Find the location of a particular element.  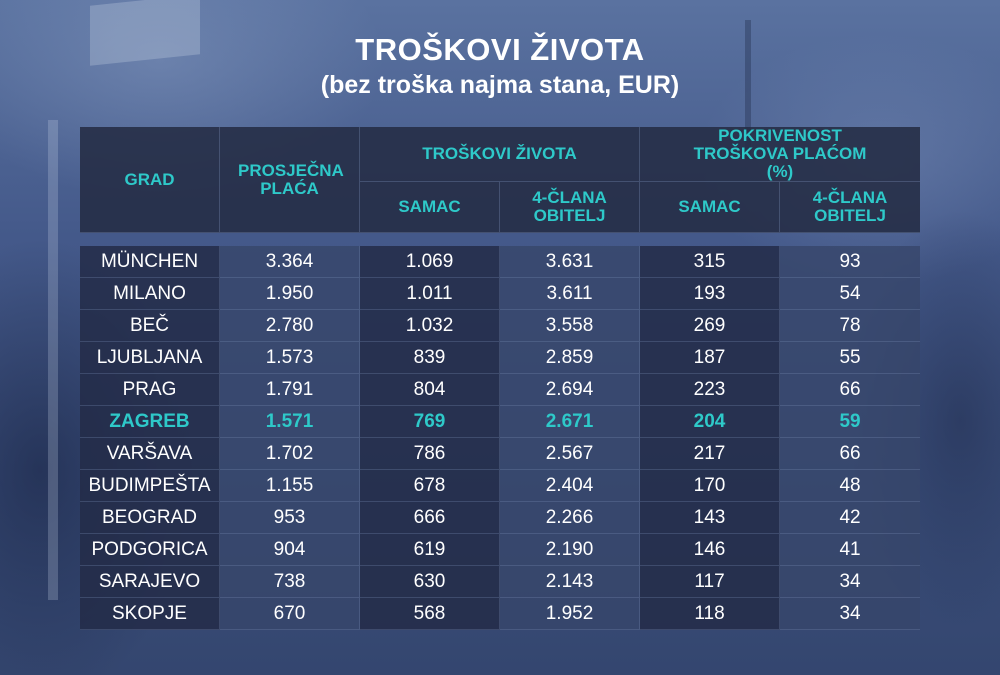

cell-prosjecna-placa: 3.364 is located at coordinates (290, 262).